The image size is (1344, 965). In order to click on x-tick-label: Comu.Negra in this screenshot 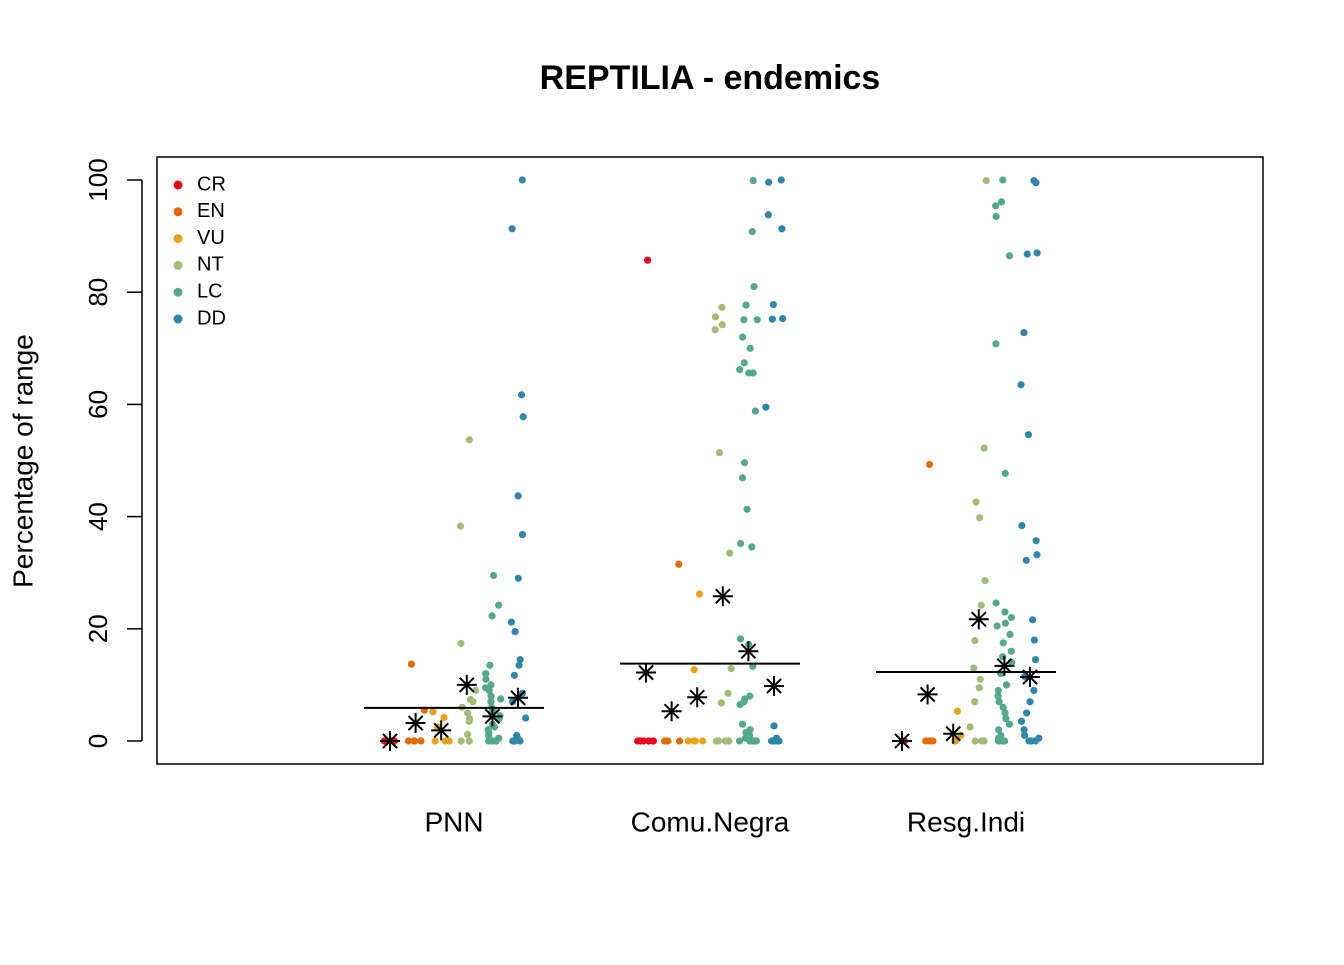, I will do `click(710, 821)`.